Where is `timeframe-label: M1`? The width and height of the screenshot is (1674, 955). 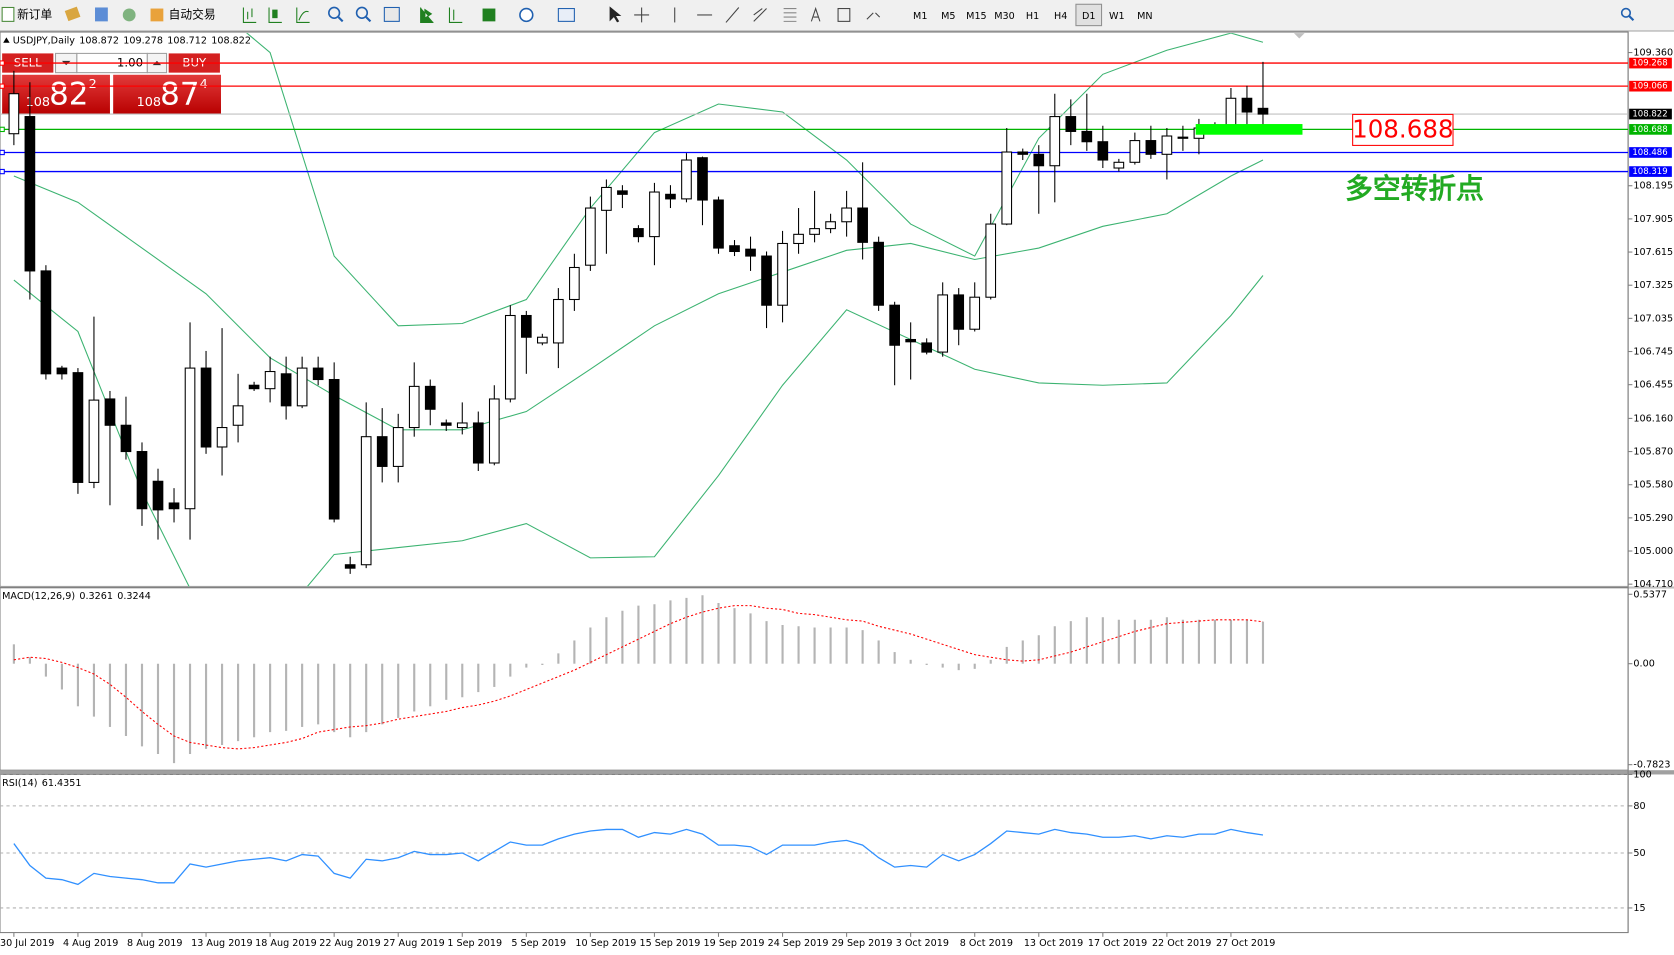
timeframe-label: M1 is located at coordinates (920, 16).